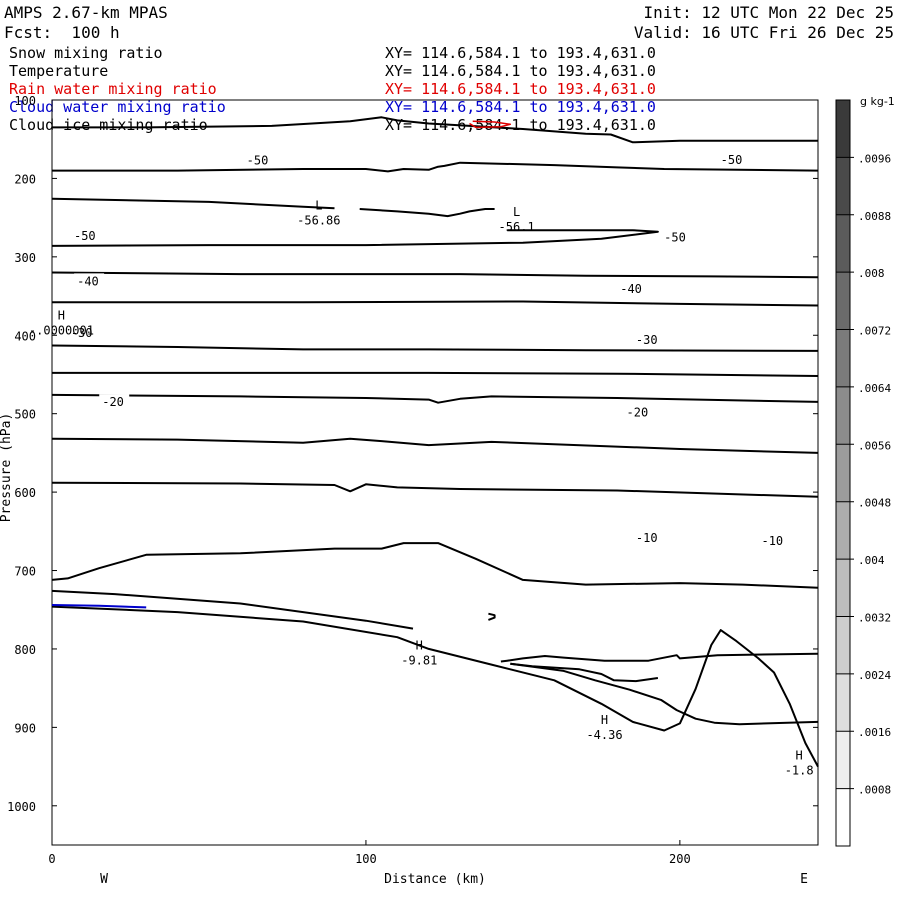 The height and width of the screenshot is (900, 900). Describe the element at coordinates (25, 415) in the screenshot. I see `y-tick-label: 500` at that location.